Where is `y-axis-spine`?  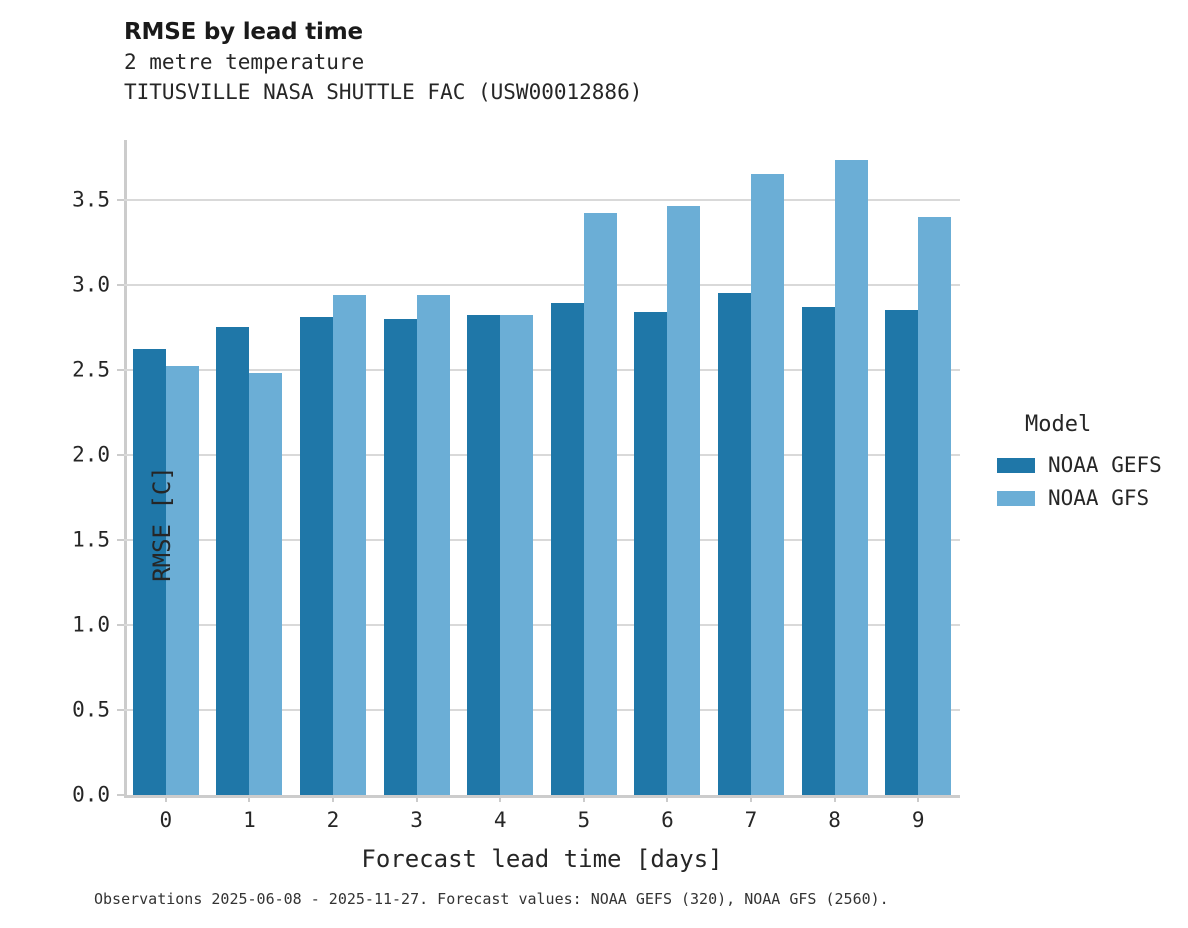
y-axis-spine is located at coordinates (125, 467).